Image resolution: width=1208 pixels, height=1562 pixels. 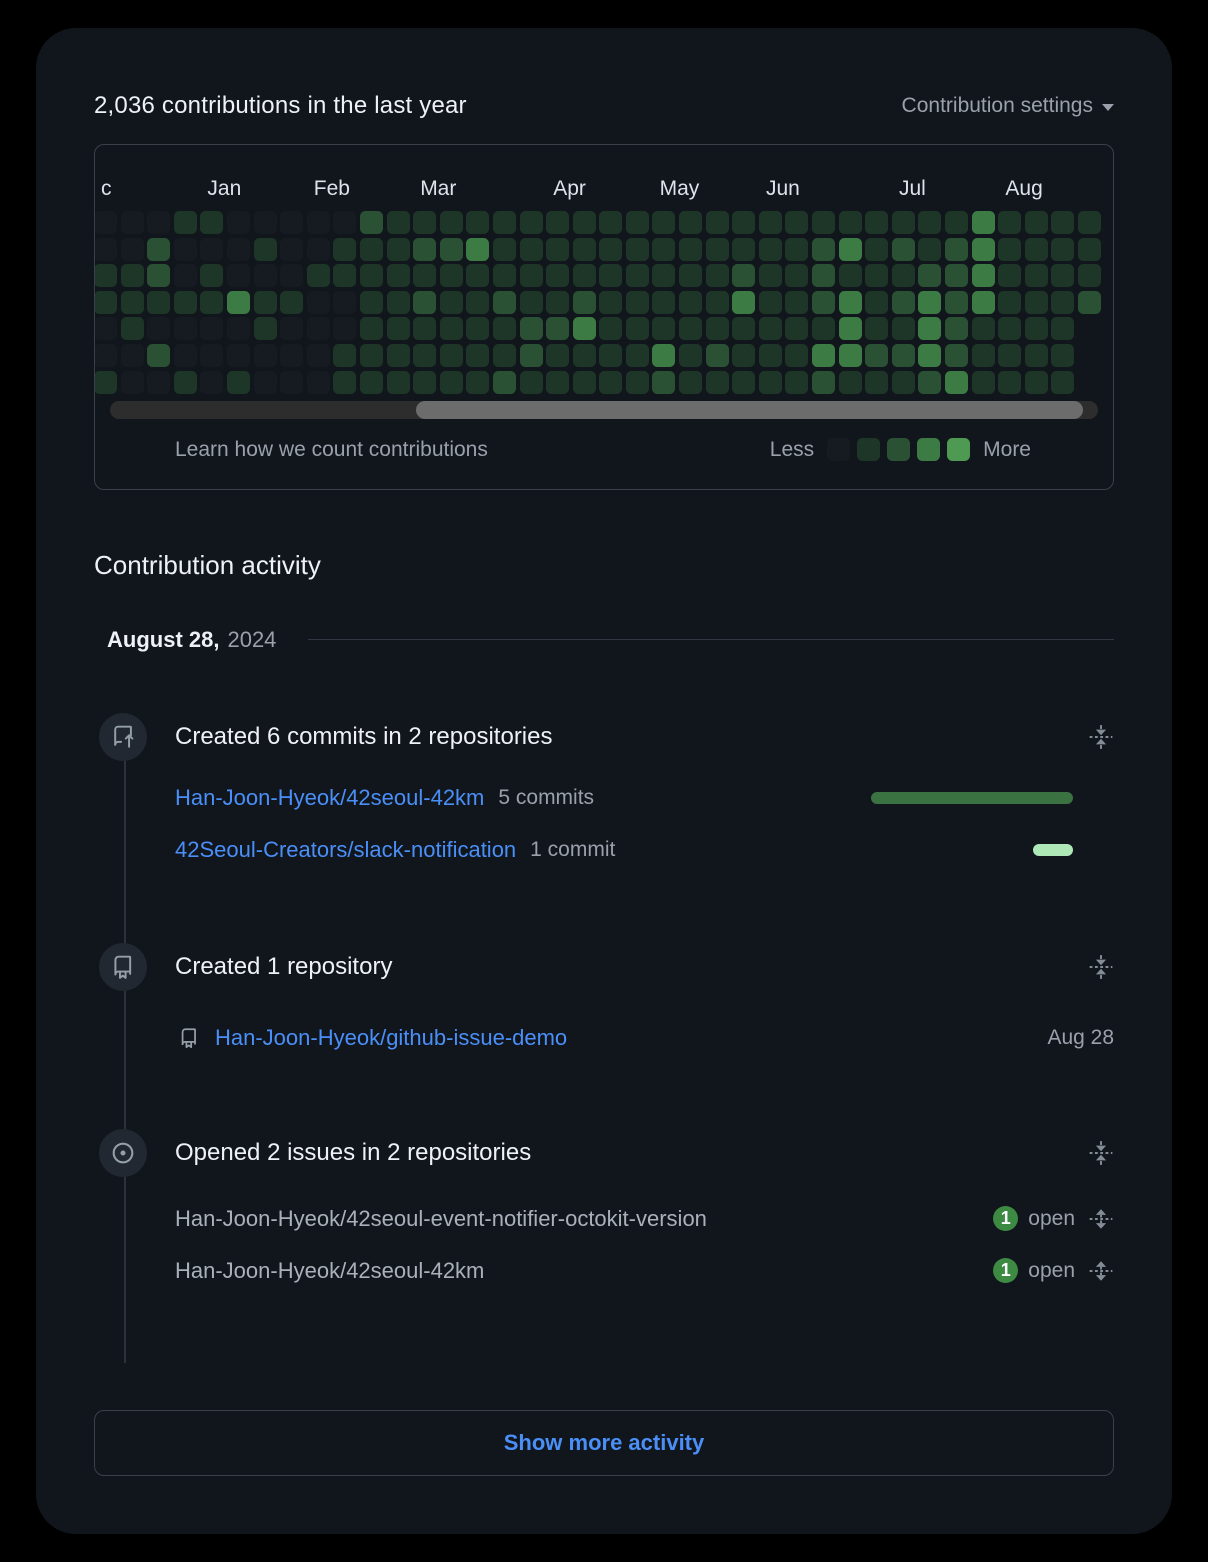 I want to click on repo-link: Han-Joon-Hyeok/github-issue-demo, so click(x=391, y=1037).